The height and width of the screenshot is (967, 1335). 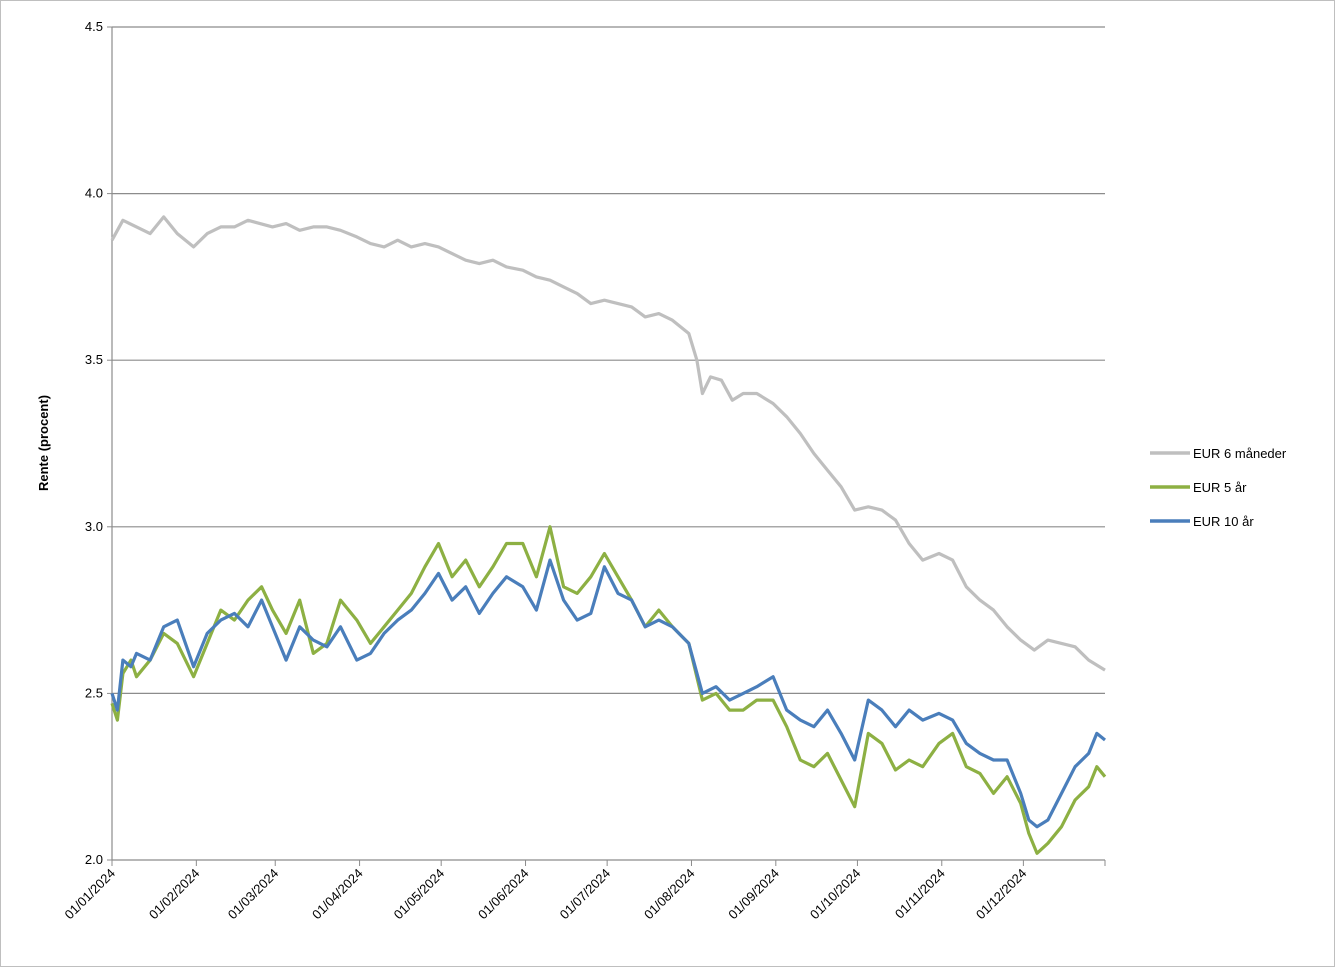 I want to click on legend-label: EUR 10 år, so click(x=1223, y=521).